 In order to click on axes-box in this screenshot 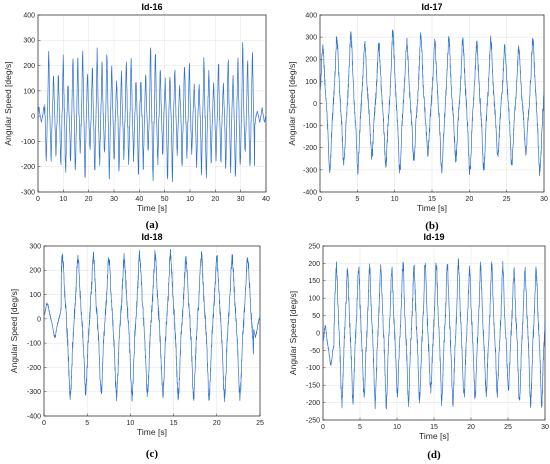, I will do `click(152, 331)`.